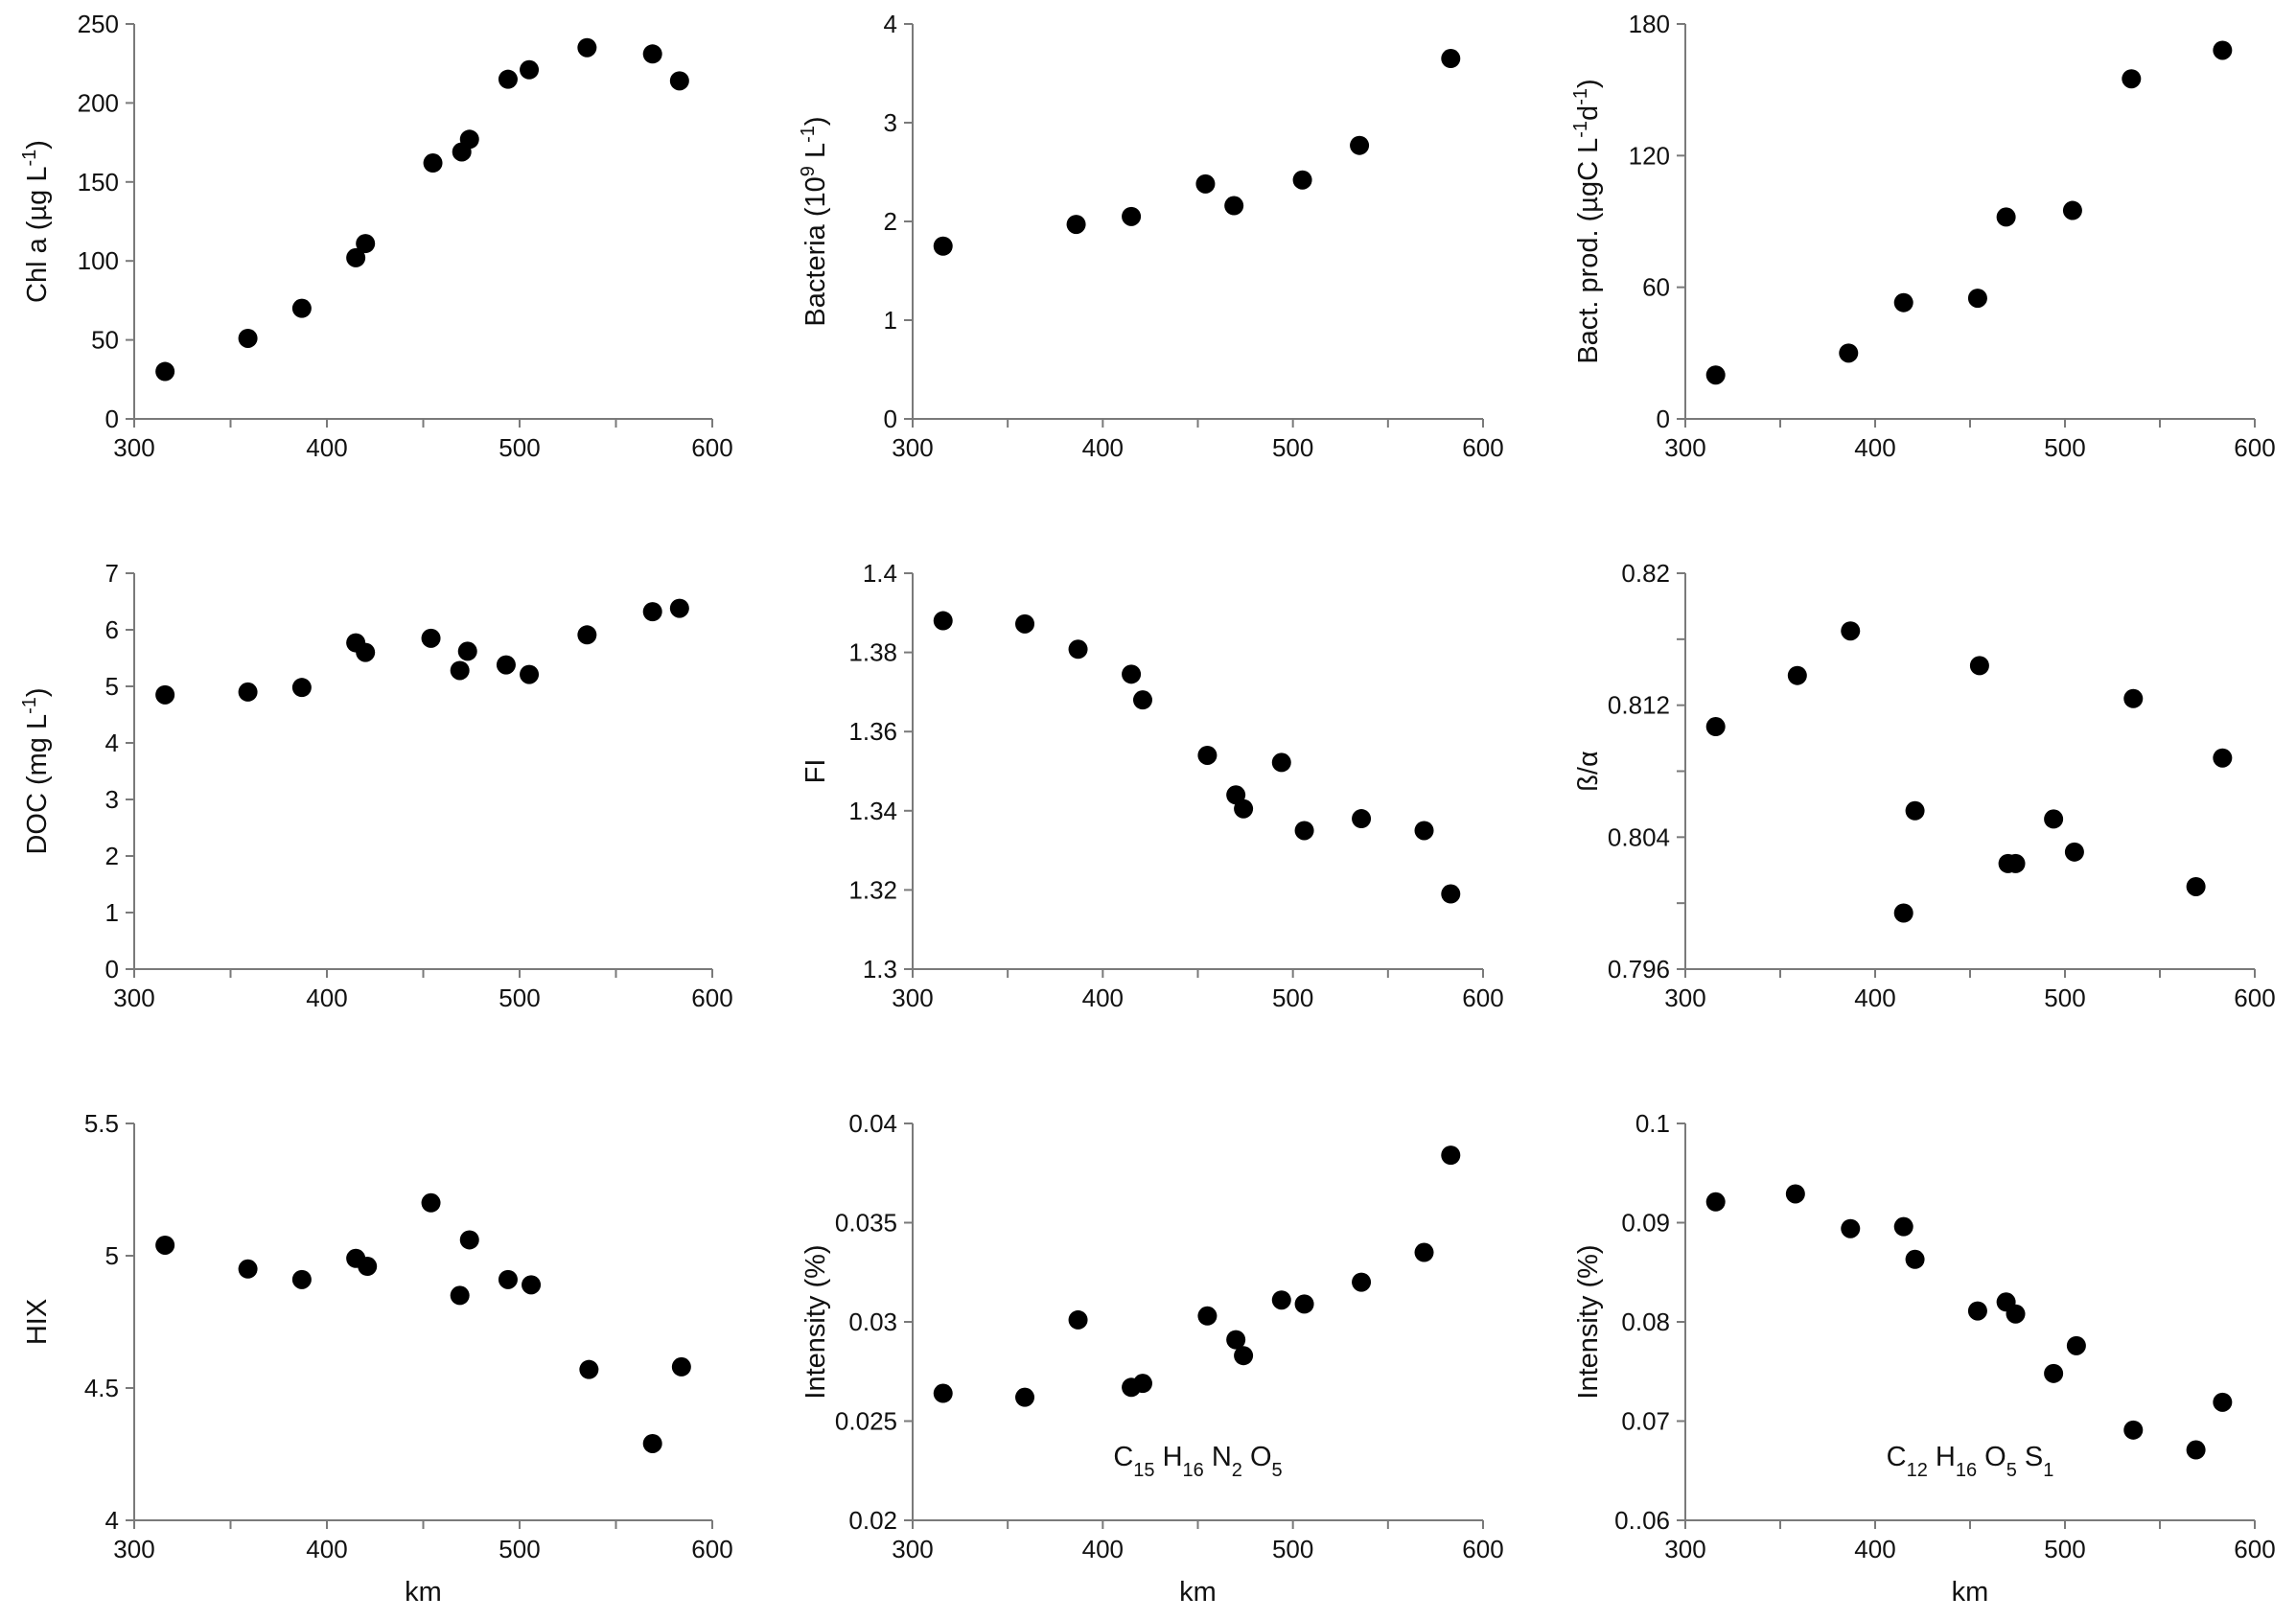 The height and width of the screenshot is (1620, 2296). I want to click on y-tick-label: 100, so click(98, 260).